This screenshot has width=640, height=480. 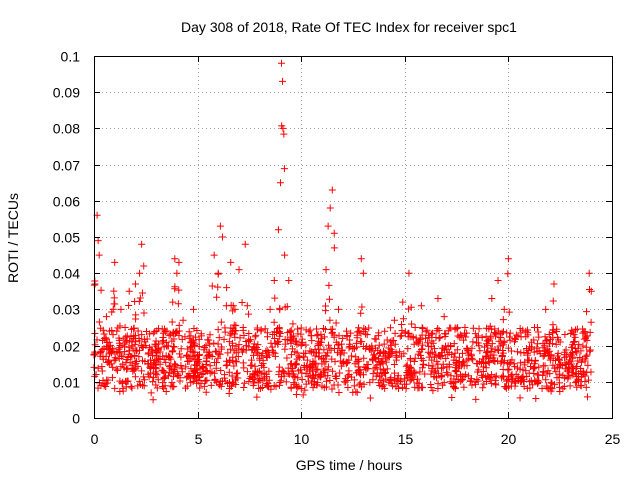 I want to click on y-tick-label: 0.03, so click(x=66, y=310).